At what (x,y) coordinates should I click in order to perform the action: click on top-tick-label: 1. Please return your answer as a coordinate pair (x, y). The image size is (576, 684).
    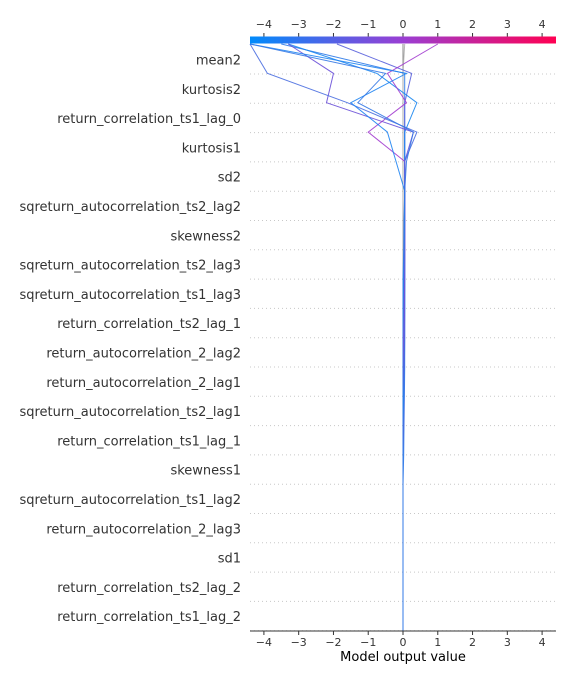
    Looking at the image, I should click on (437, 24).